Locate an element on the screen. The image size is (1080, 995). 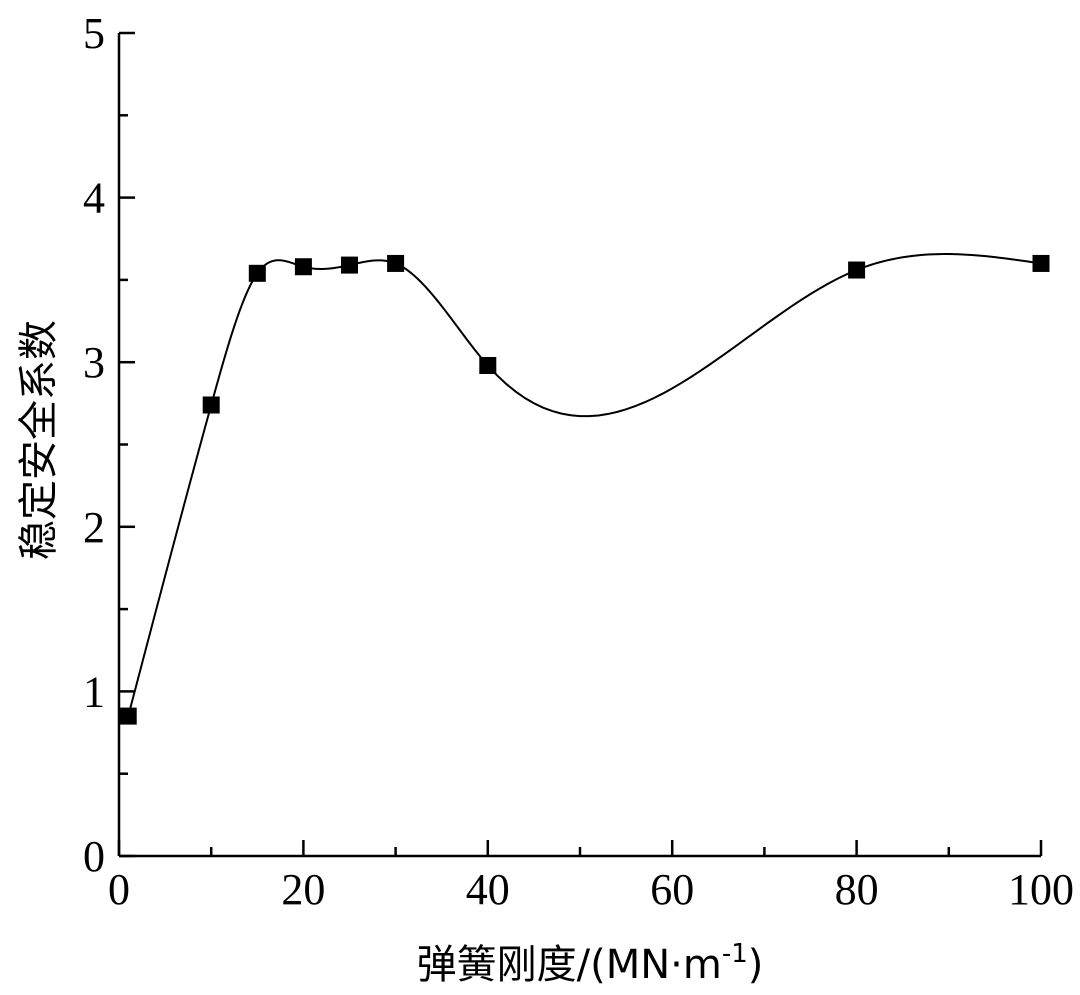
y-tick-label: 0 is located at coordinates (94, 856).